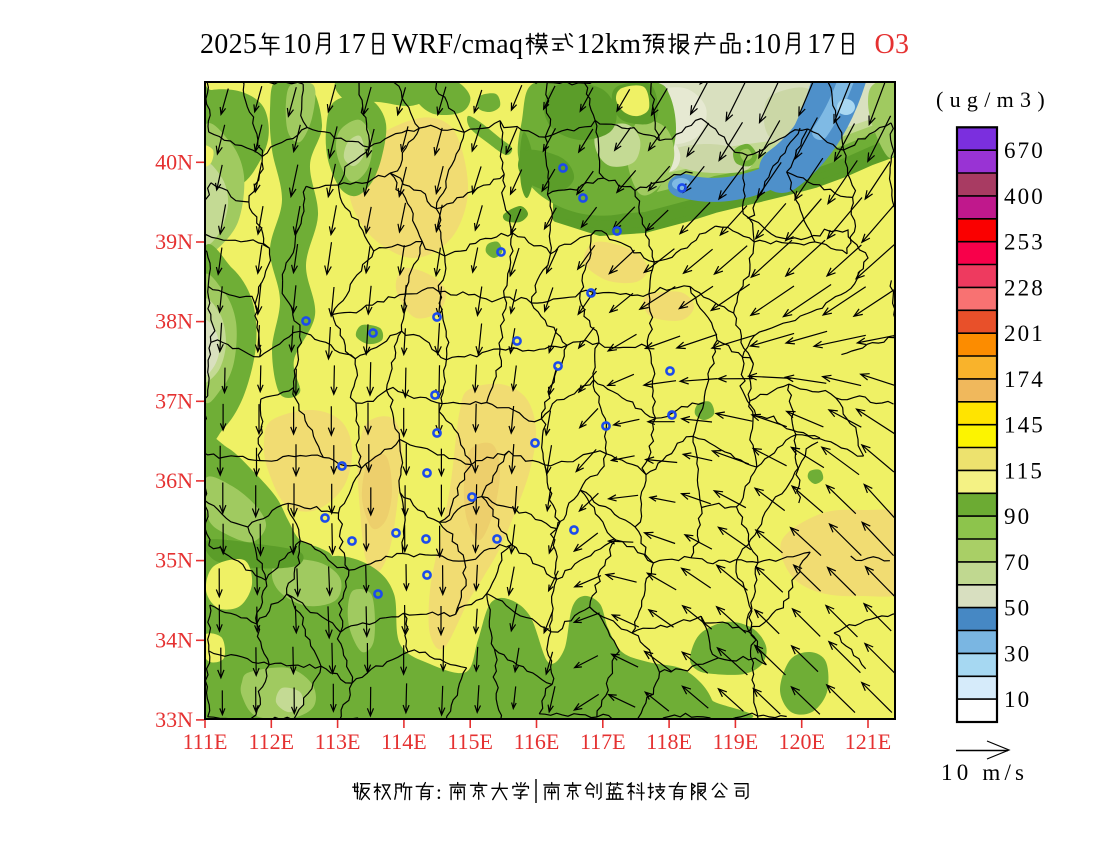  I want to click on svg-text: 33N, so click(174, 719).